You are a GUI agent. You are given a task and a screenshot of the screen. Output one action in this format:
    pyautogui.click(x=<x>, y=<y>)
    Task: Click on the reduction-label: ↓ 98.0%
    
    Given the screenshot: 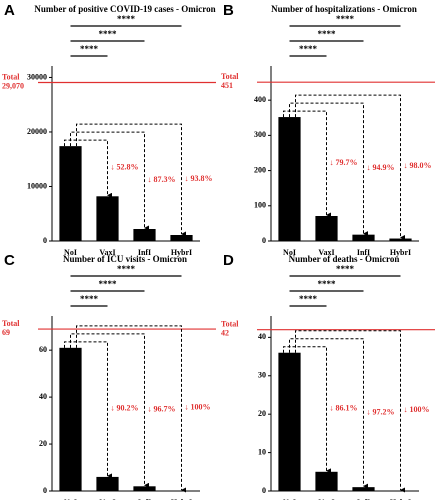 What is the action you would take?
    pyautogui.click(x=418, y=165)
    